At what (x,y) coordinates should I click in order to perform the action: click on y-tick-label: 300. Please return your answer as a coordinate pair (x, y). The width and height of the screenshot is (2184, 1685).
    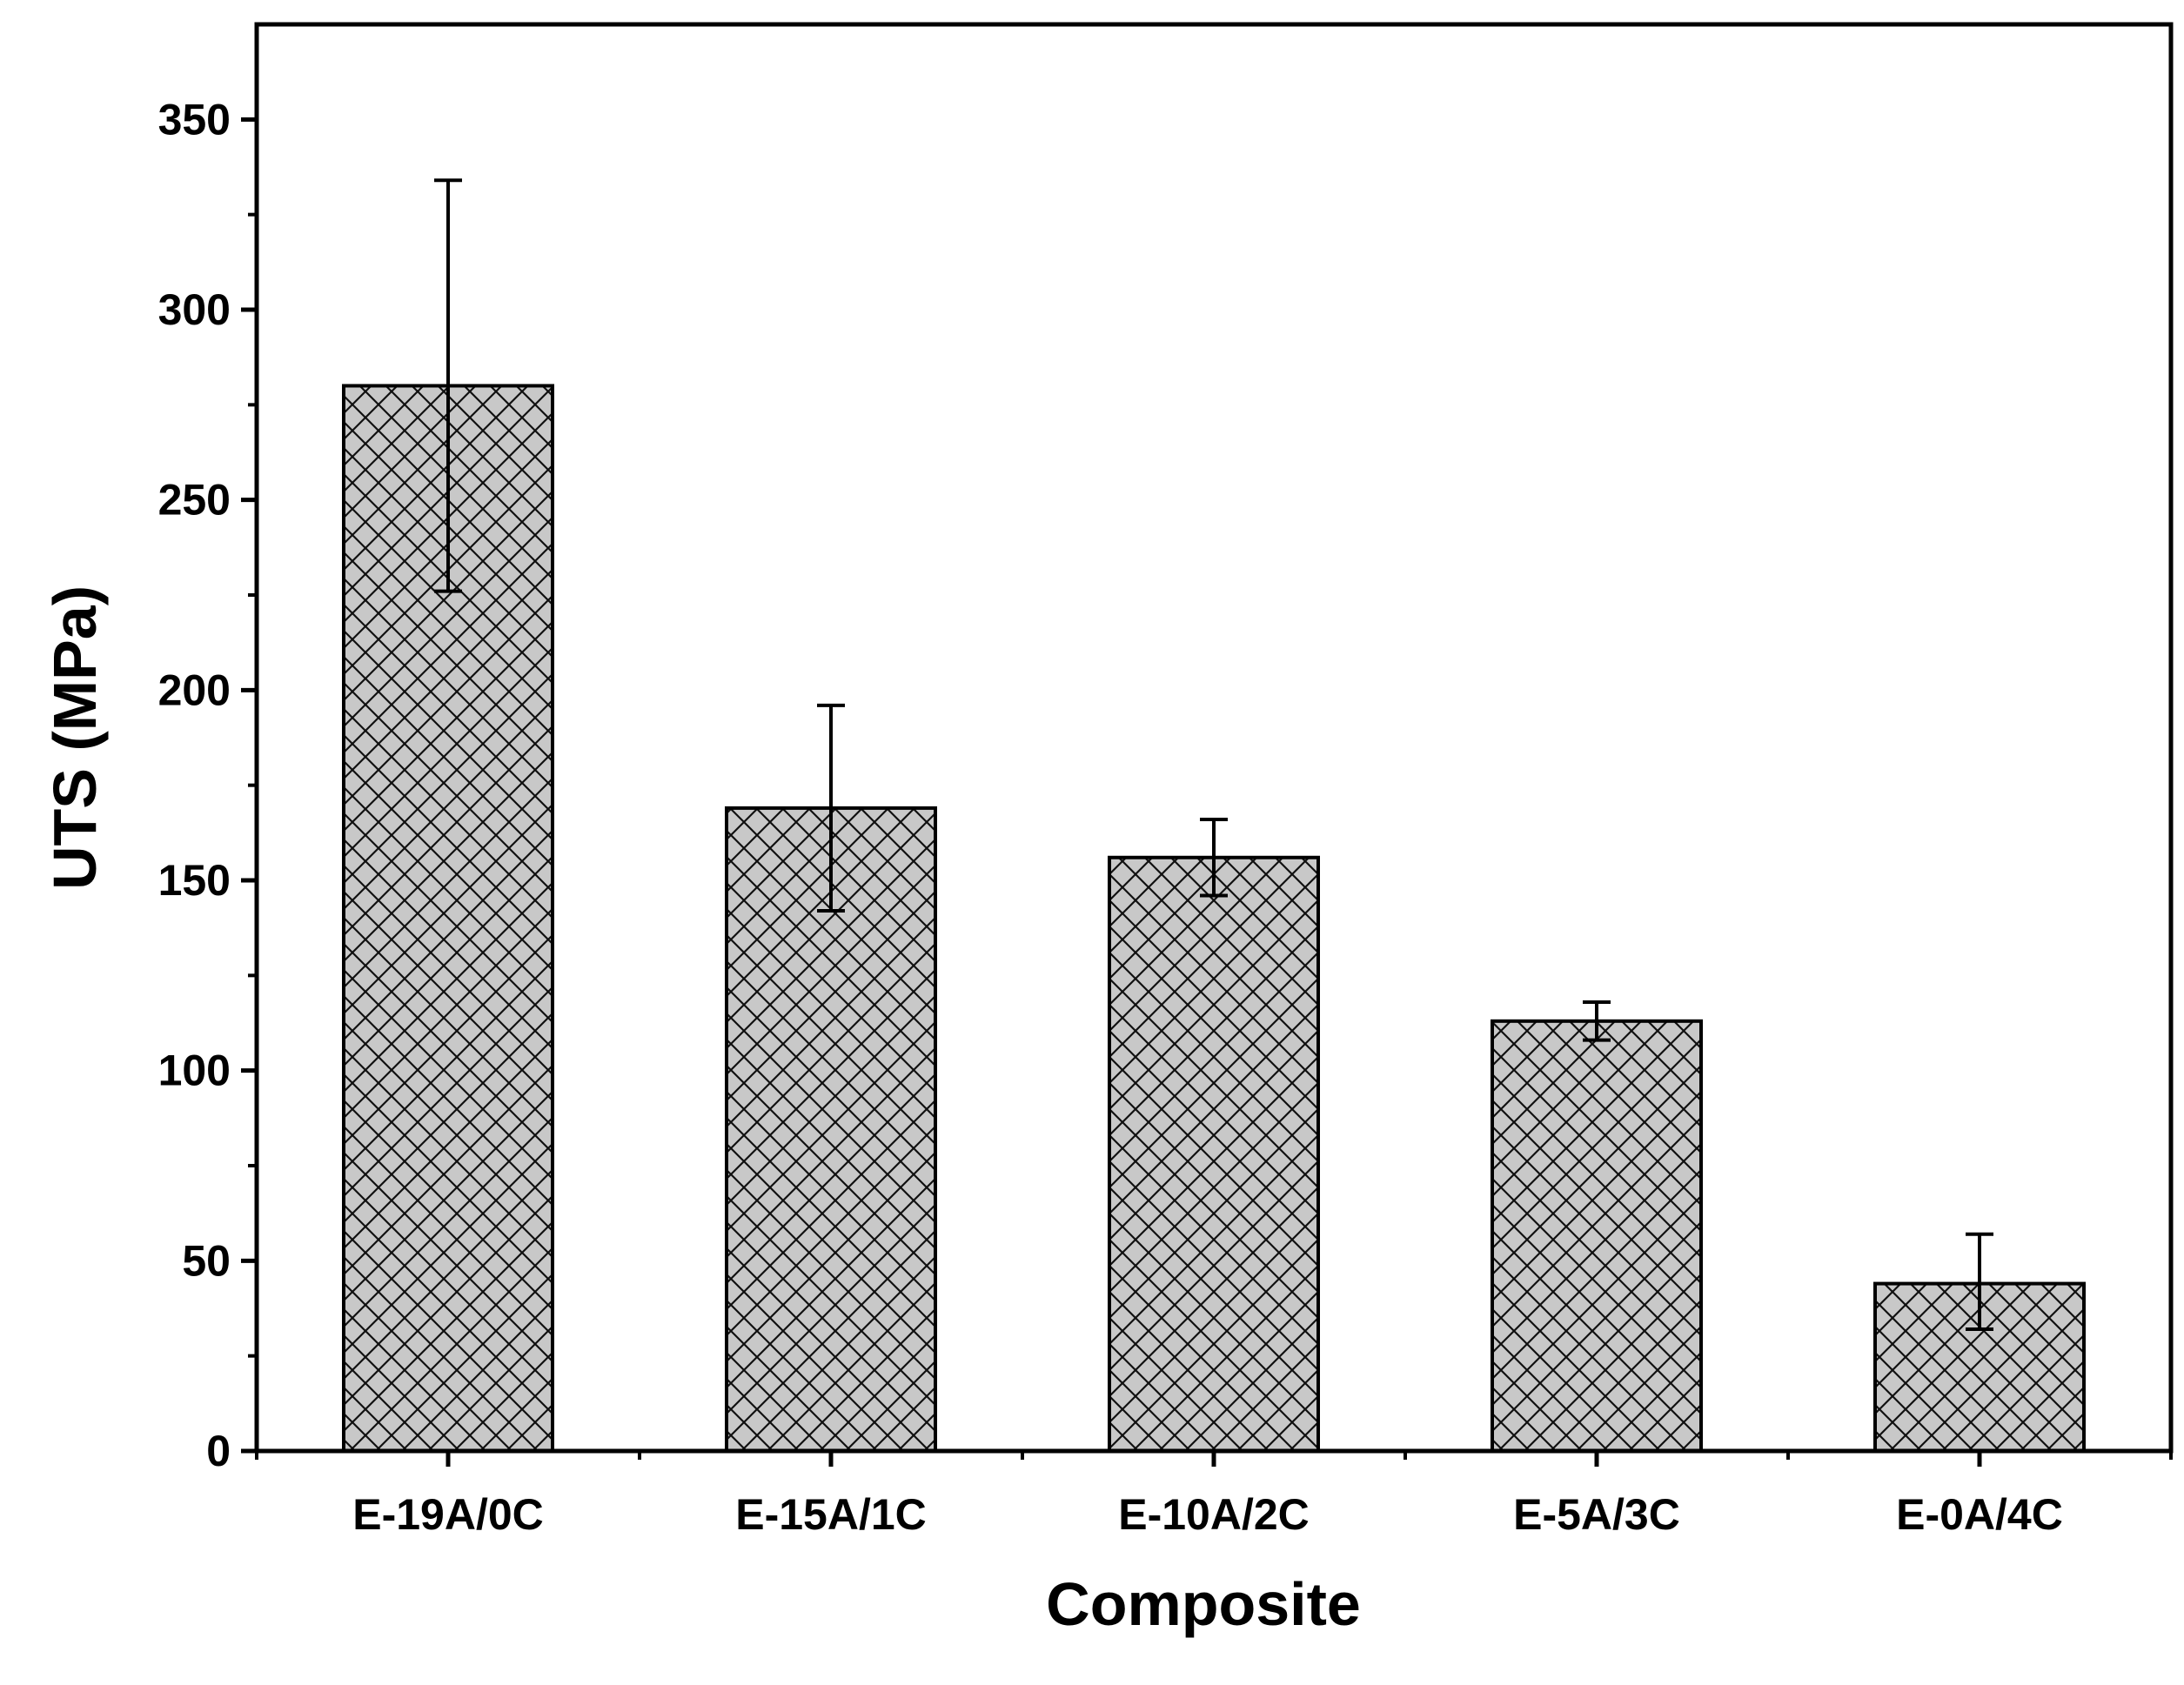
    Looking at the image, I should click on (194, 309).